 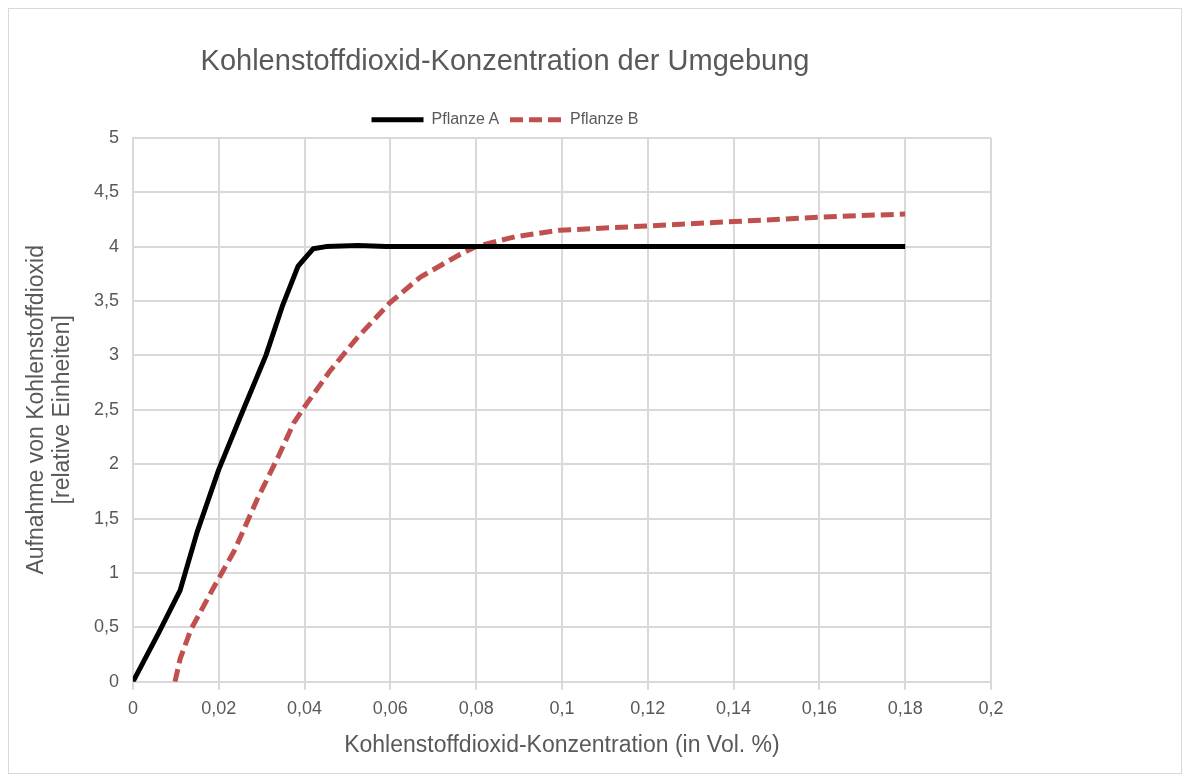 I want to click on x-tick-label: 0, so click(x=132, y=707).